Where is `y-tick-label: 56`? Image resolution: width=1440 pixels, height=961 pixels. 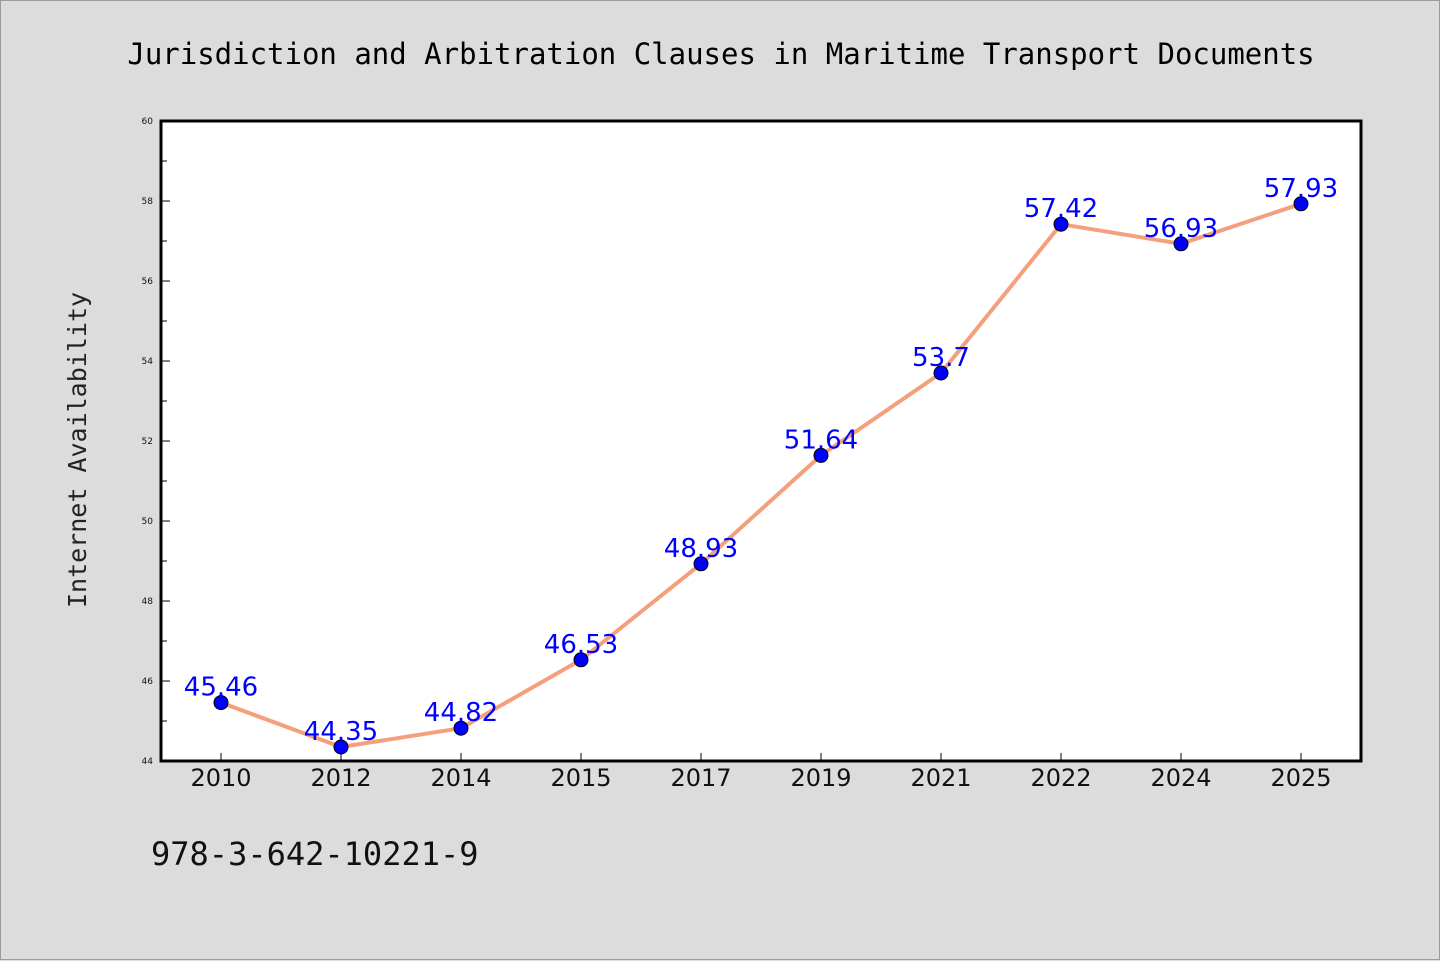 y-tick-label: 56 is located at coordinates (148, 282).